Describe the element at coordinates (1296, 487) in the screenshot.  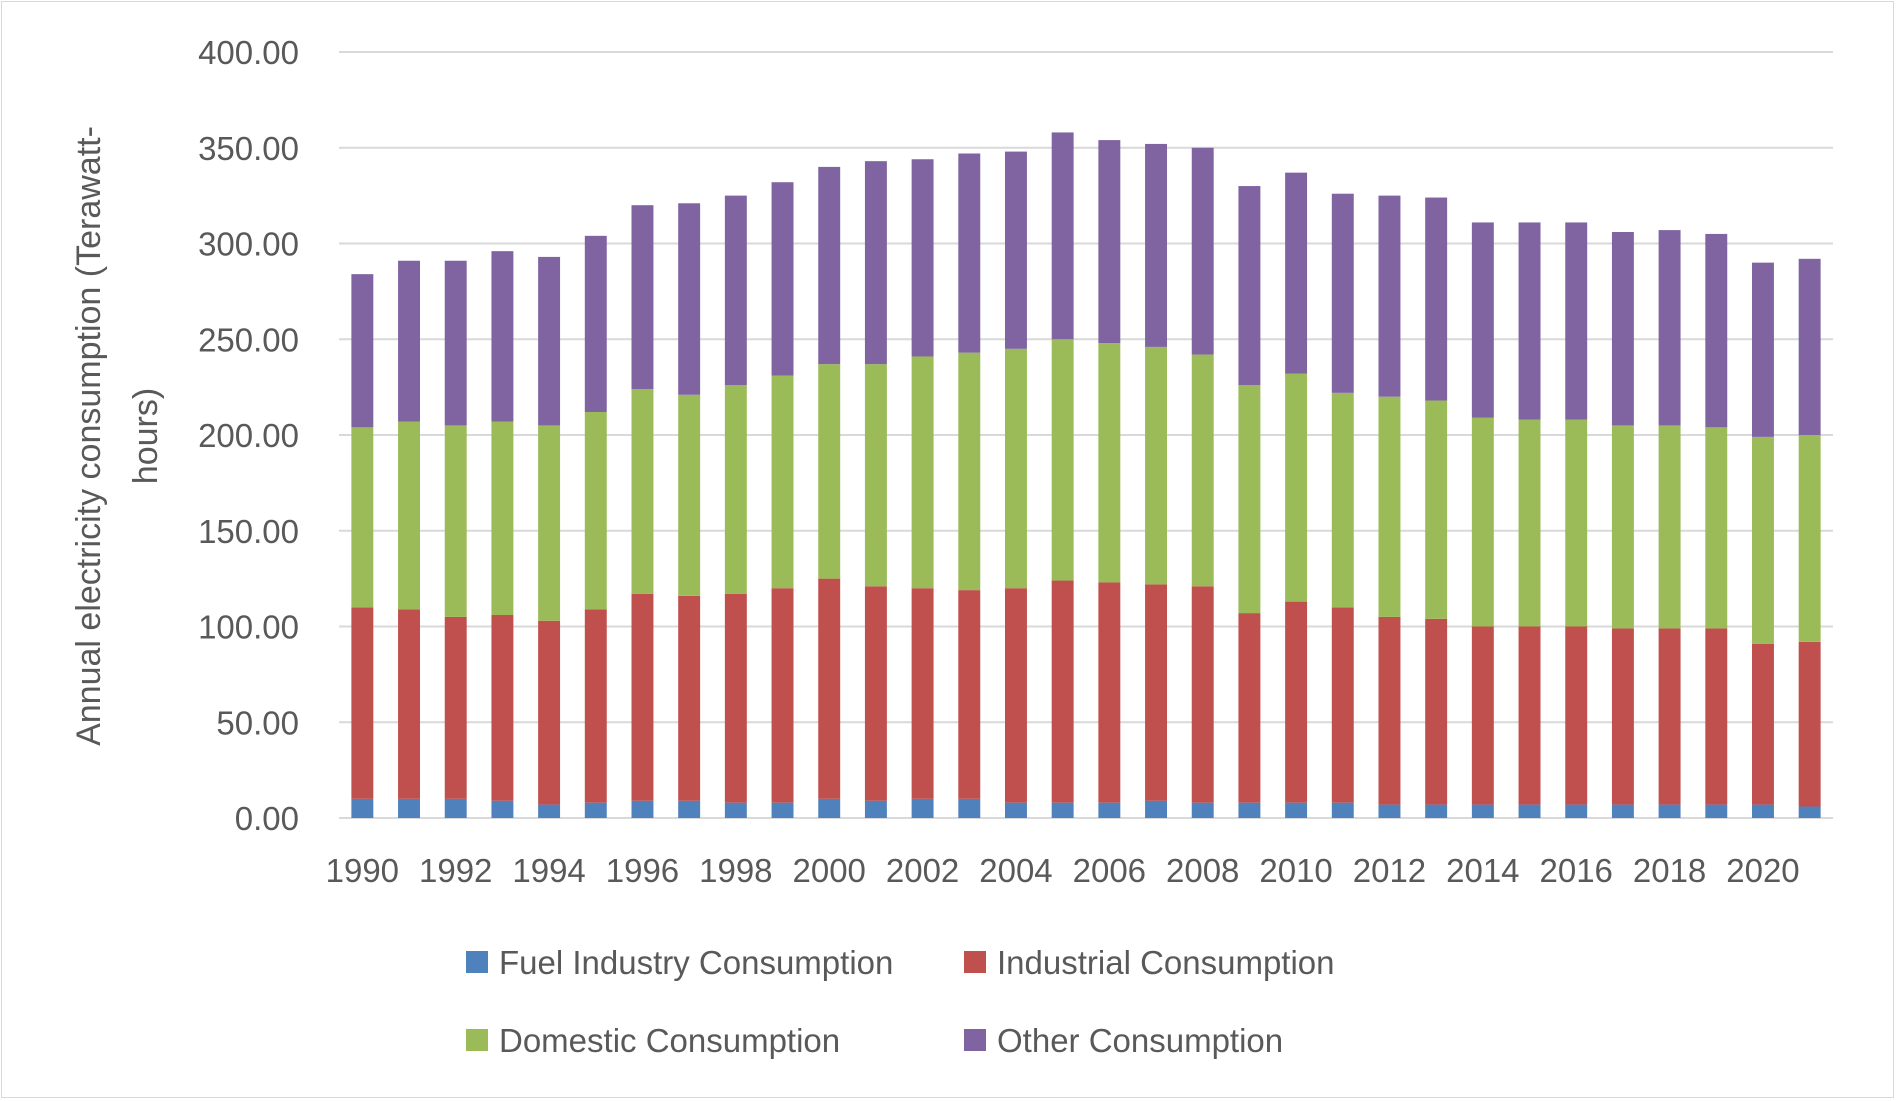
I see `bar-segment-2010-domestic-consumption` at that location.